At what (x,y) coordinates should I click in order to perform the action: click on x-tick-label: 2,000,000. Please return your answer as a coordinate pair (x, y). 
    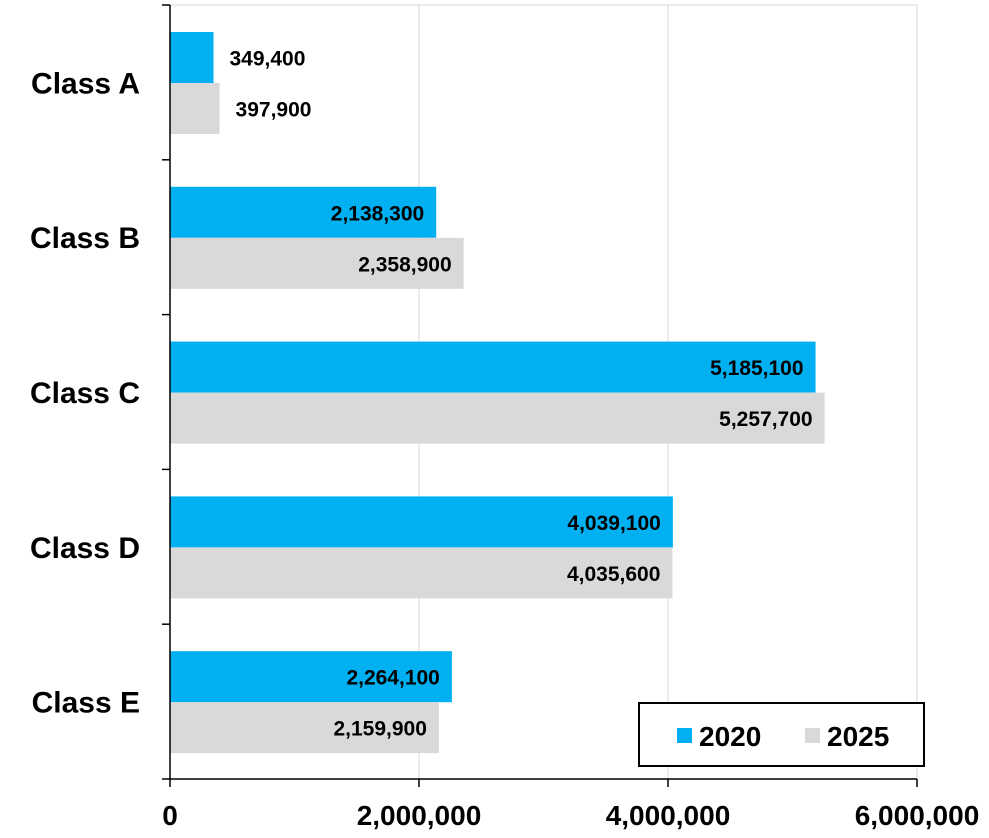
    Looking at the image, I should click on (419, 815).